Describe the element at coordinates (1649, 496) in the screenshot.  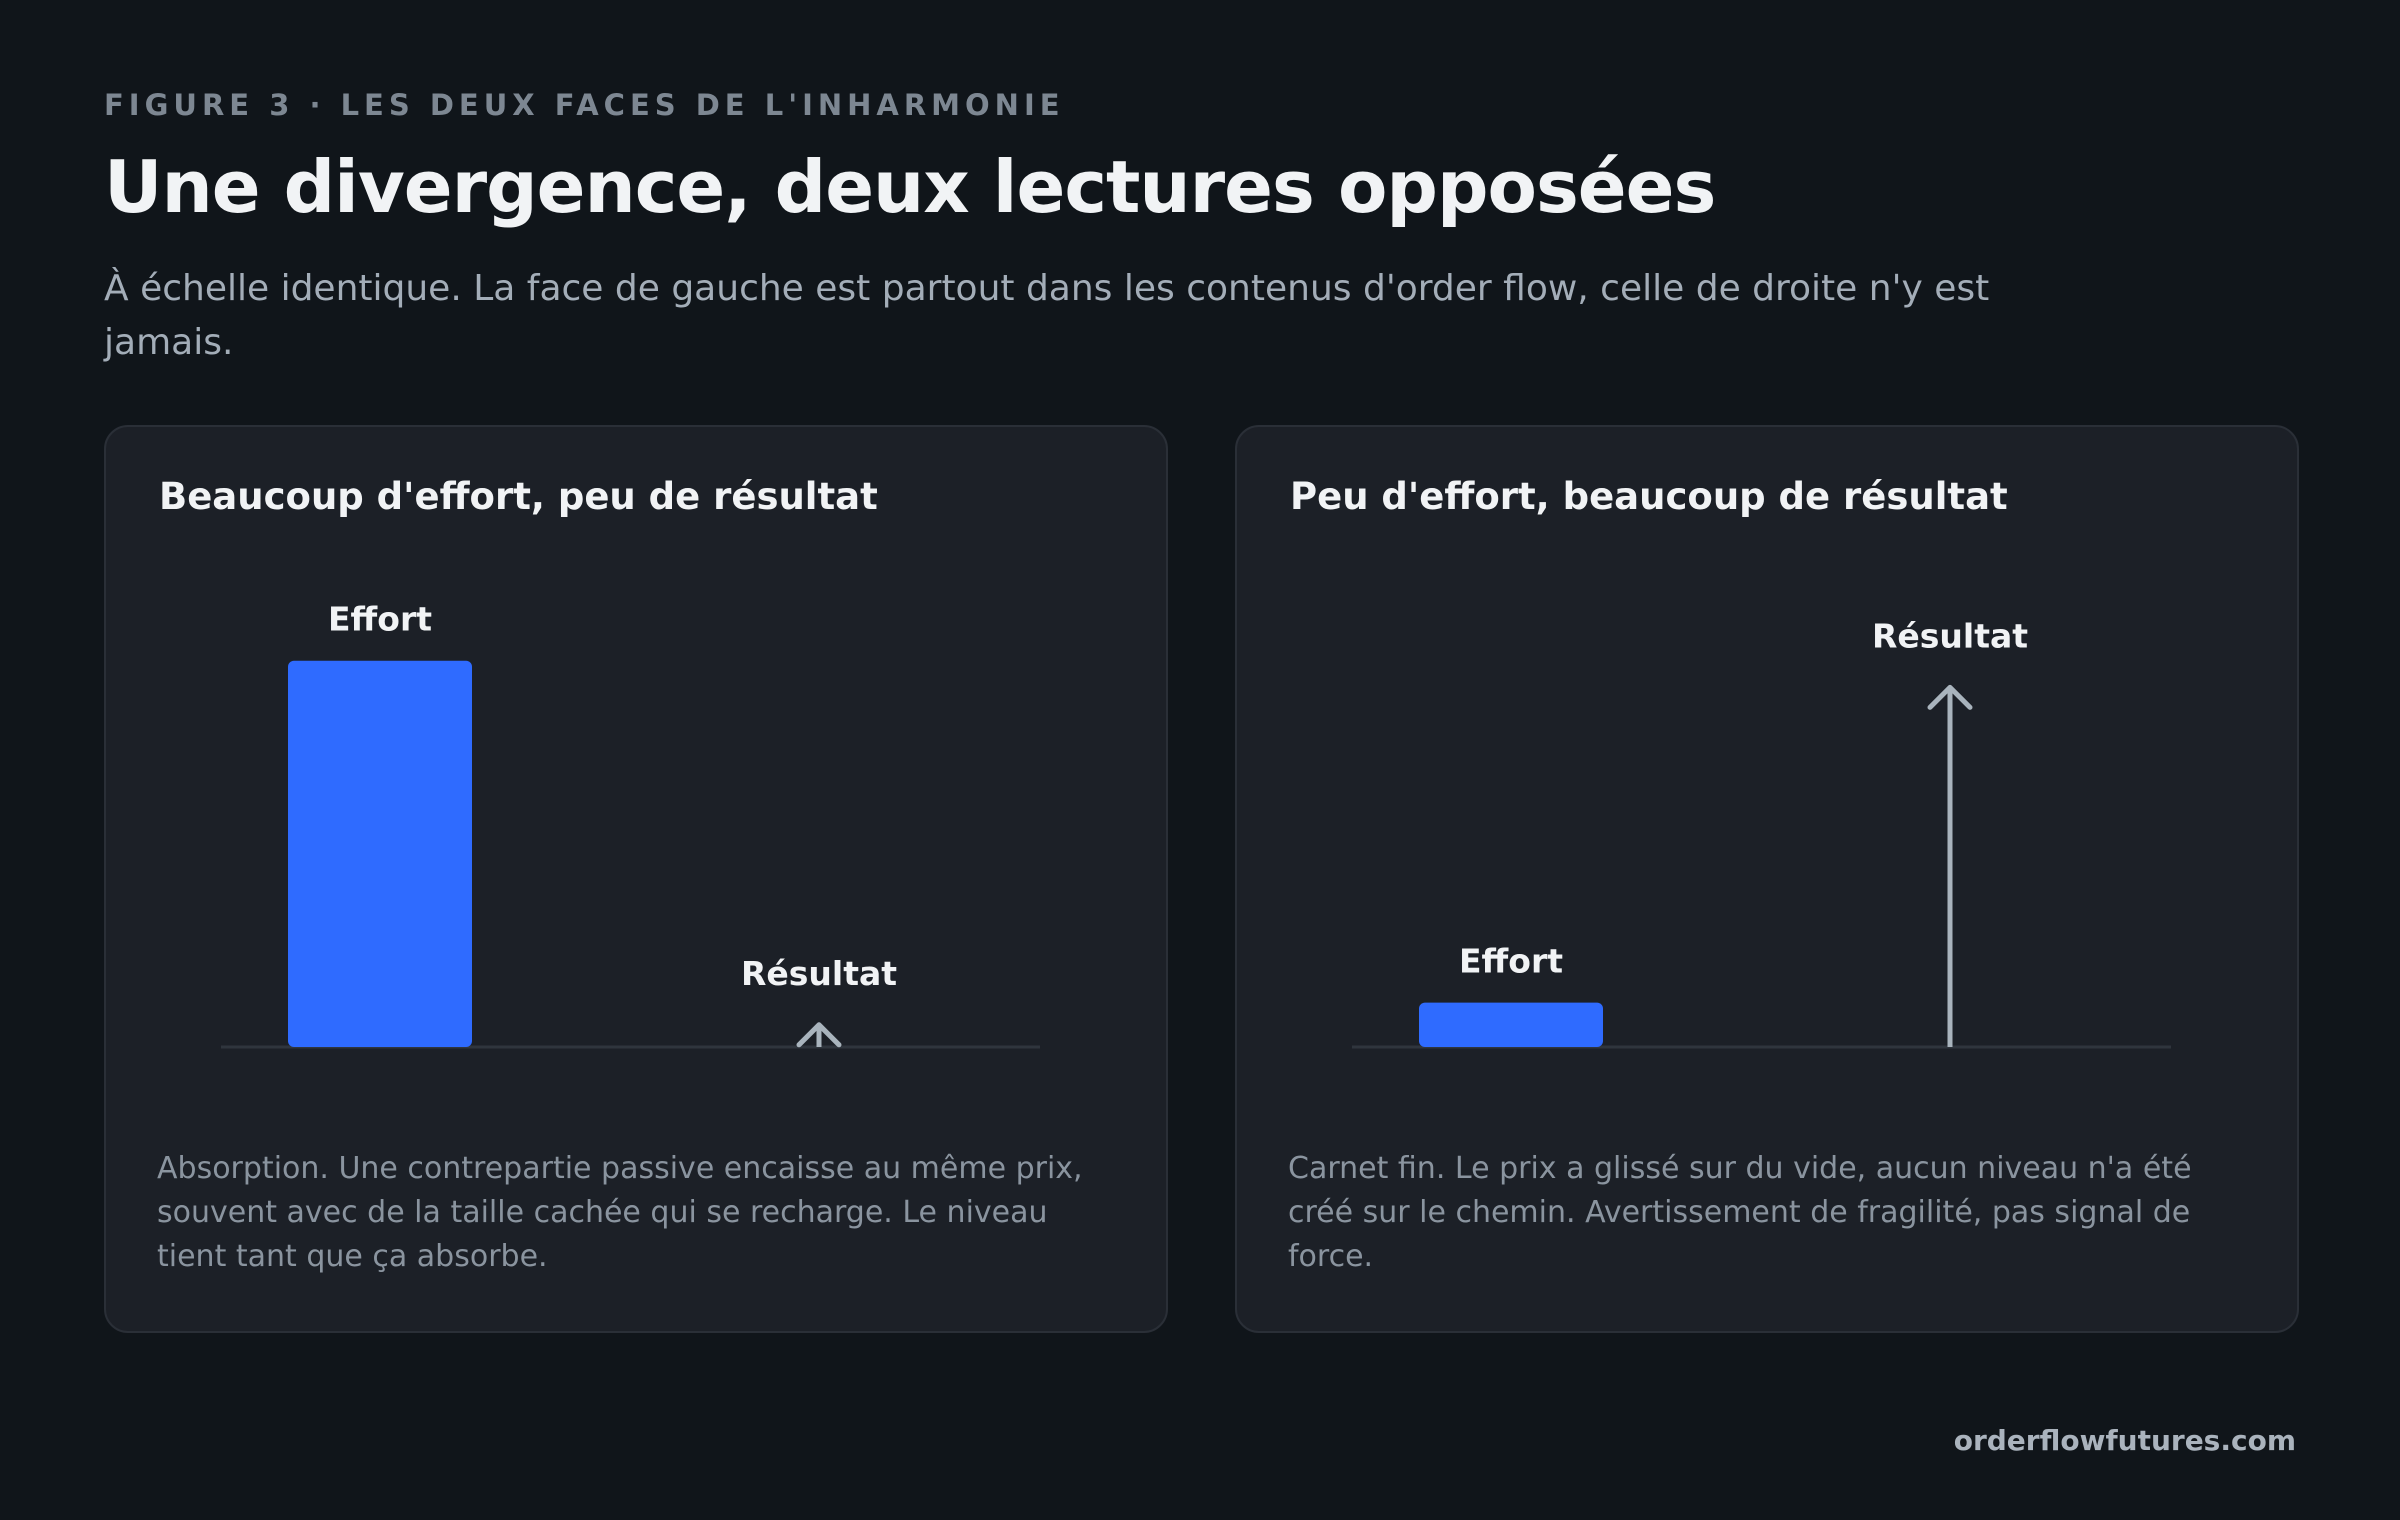
I see `chart-title: Peu d'effort, beaucoup de résultat` at that location.